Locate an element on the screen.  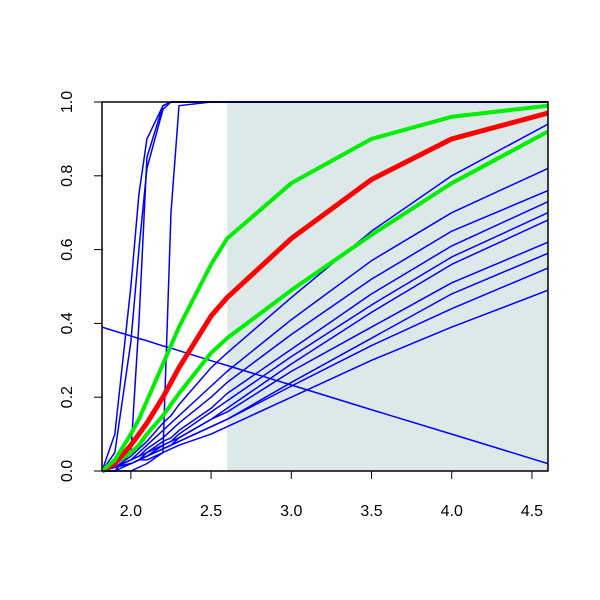
y-tick-label: 1.0 is located at coordinates (67, 102).